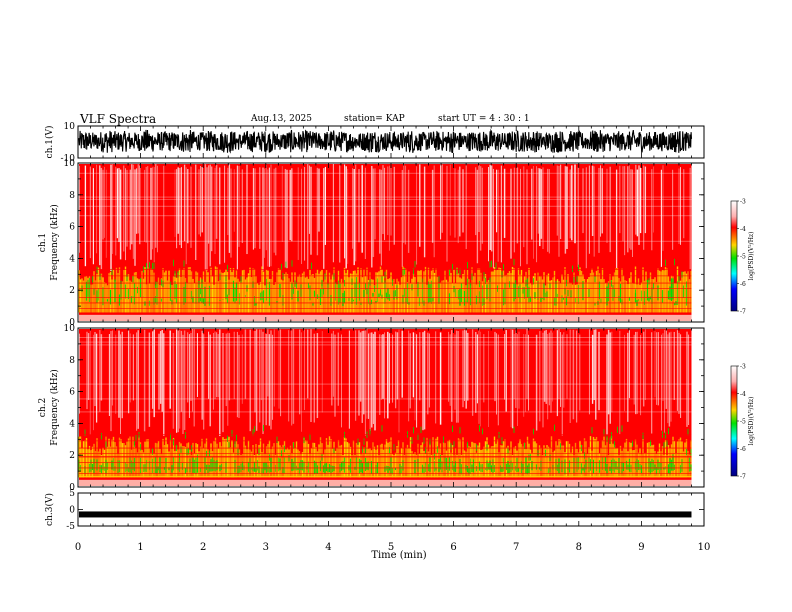 The height and width of the screenshot is (612, 792). What do you see at coordinates (72, 494) in the screenshot?
I see `ch3-waveform-ytick-label: 5` at bounding box center [72, 494].